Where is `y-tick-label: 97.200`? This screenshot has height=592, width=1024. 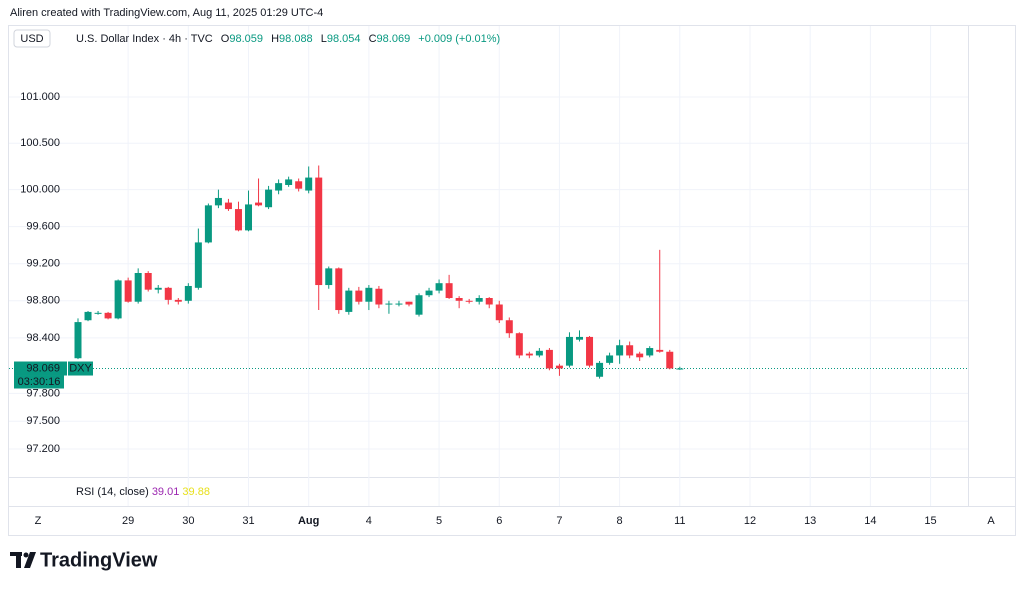 y-tick-label: 97.200 is located at coordinates (43, 449).